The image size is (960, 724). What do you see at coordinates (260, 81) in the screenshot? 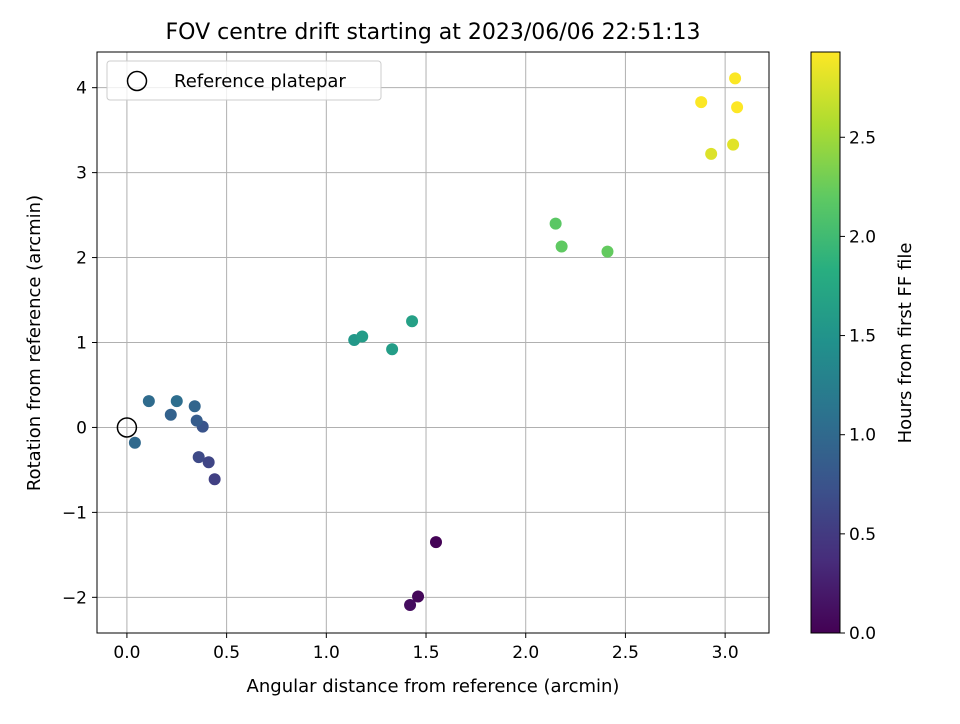
I see `legend-reference-label: Reference platepar` at bounding box center [260, 81].